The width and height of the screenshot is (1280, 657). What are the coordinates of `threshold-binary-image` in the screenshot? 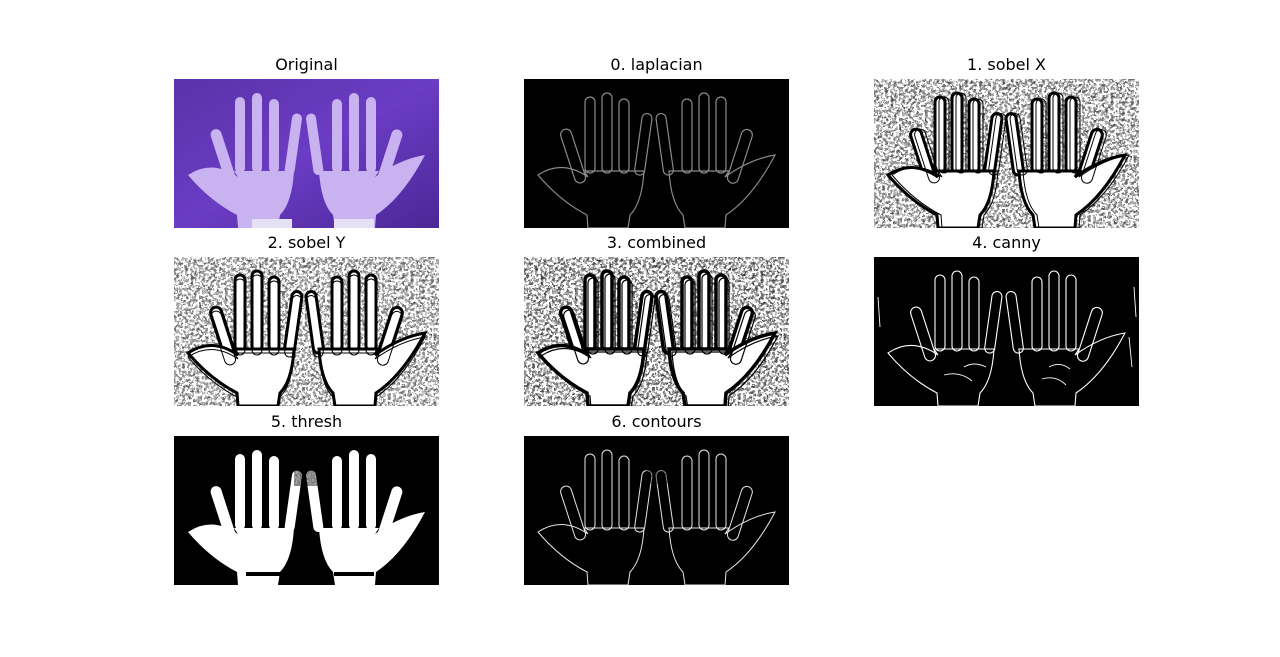 It's located at (306, 510).